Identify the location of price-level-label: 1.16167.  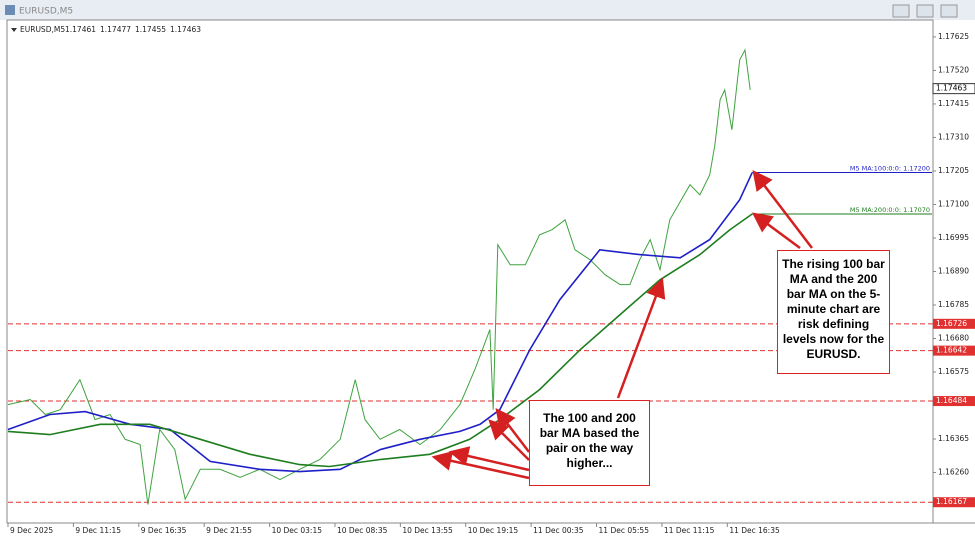
(951, 501).